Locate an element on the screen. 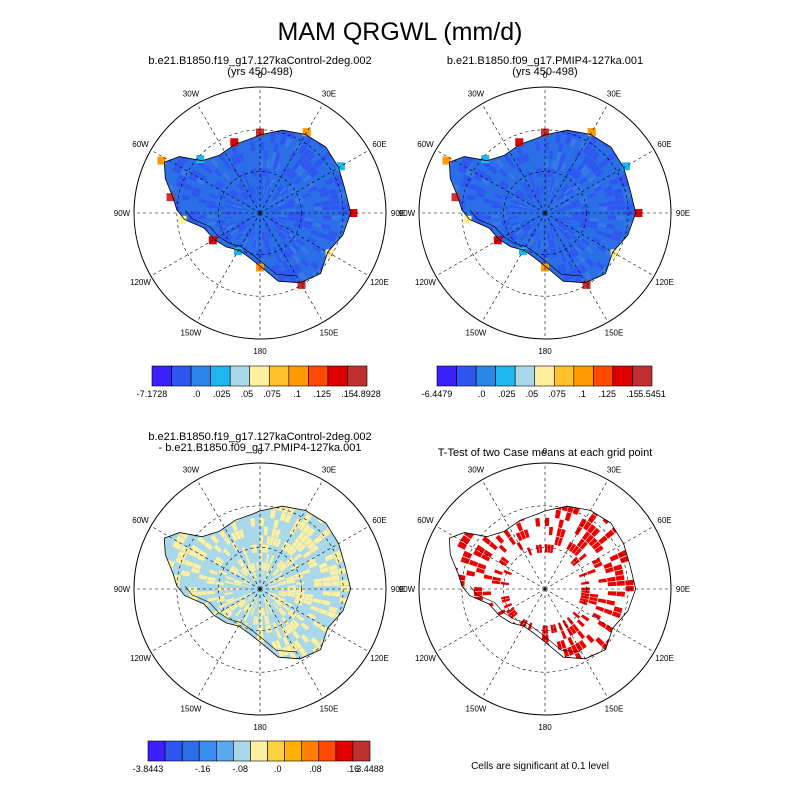 This screenshot has width=800, height=800. colorbar-top-left: -7.1728 .0 .025 .05 .075 .1 .125 .15 4.8928 is located at coordinates (259, 382).